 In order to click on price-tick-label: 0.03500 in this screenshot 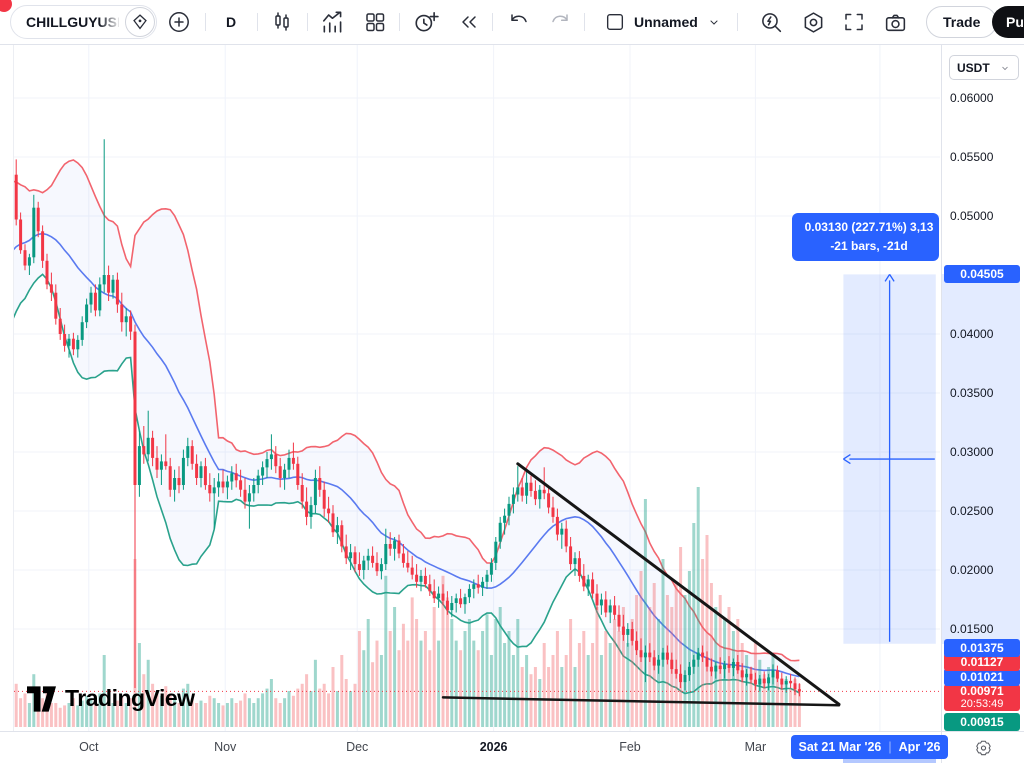, I will do `click(972, 393)`.